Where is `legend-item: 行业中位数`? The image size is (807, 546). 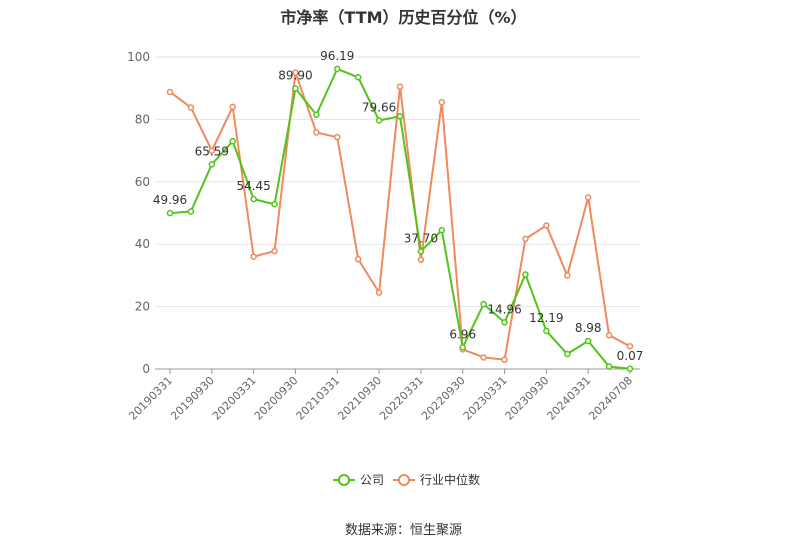
legend-item: 行业中位数 is located at coordinates (436, 479).